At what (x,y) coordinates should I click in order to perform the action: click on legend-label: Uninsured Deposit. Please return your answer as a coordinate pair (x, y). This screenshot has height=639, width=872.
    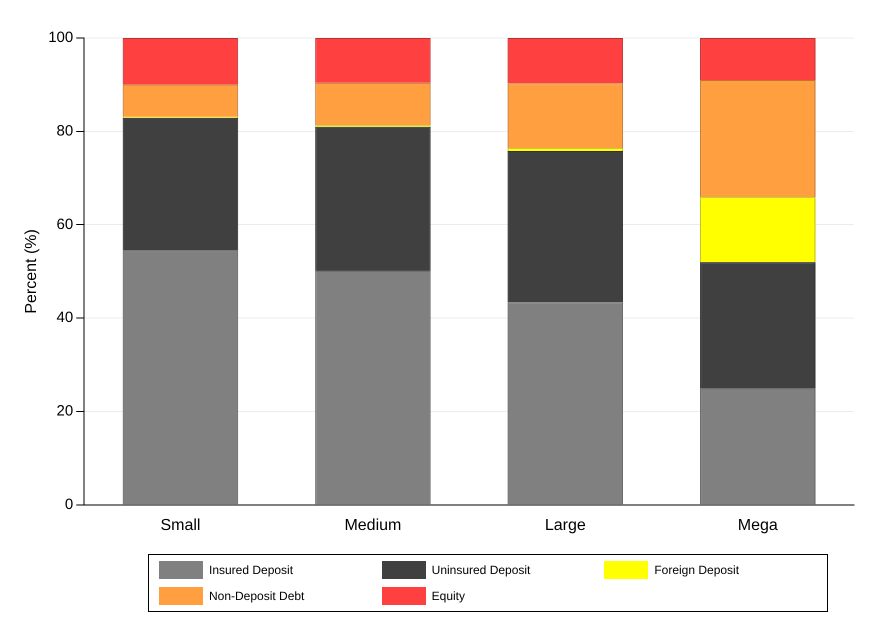
    Looking at the image, I should click on (481, 570).